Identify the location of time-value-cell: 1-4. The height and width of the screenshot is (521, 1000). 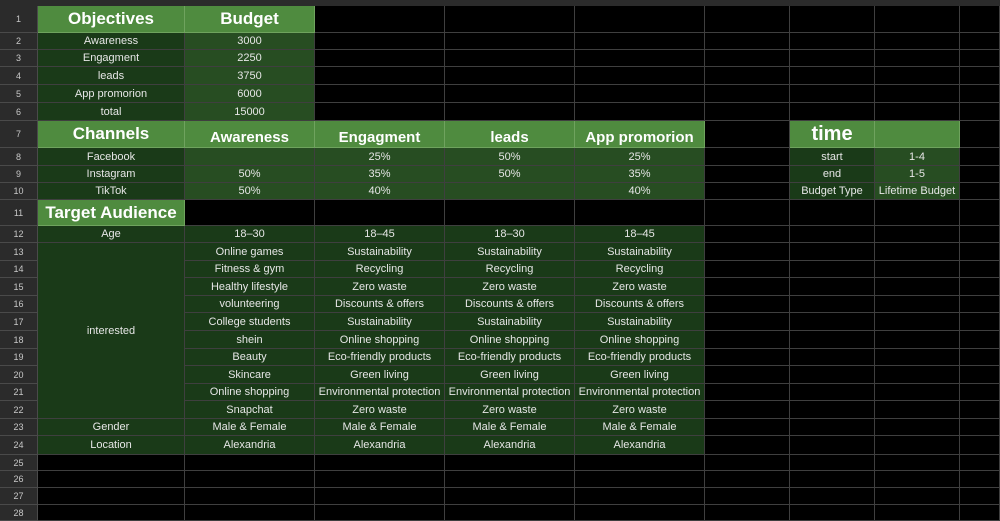
(917, 157).